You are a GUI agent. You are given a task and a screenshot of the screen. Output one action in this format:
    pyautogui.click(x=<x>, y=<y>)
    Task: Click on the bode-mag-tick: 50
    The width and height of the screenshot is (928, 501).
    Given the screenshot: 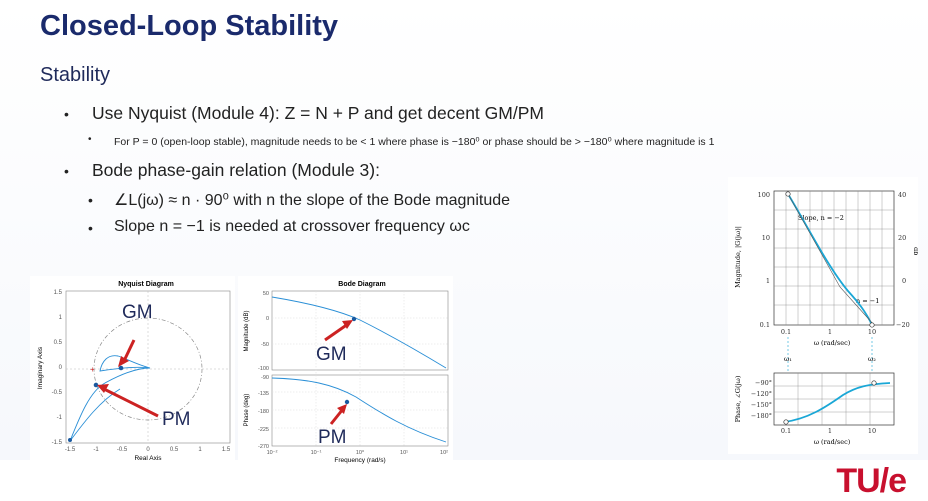 What is the action you would take?
    pyautogui.click(x=266, y=294)
    